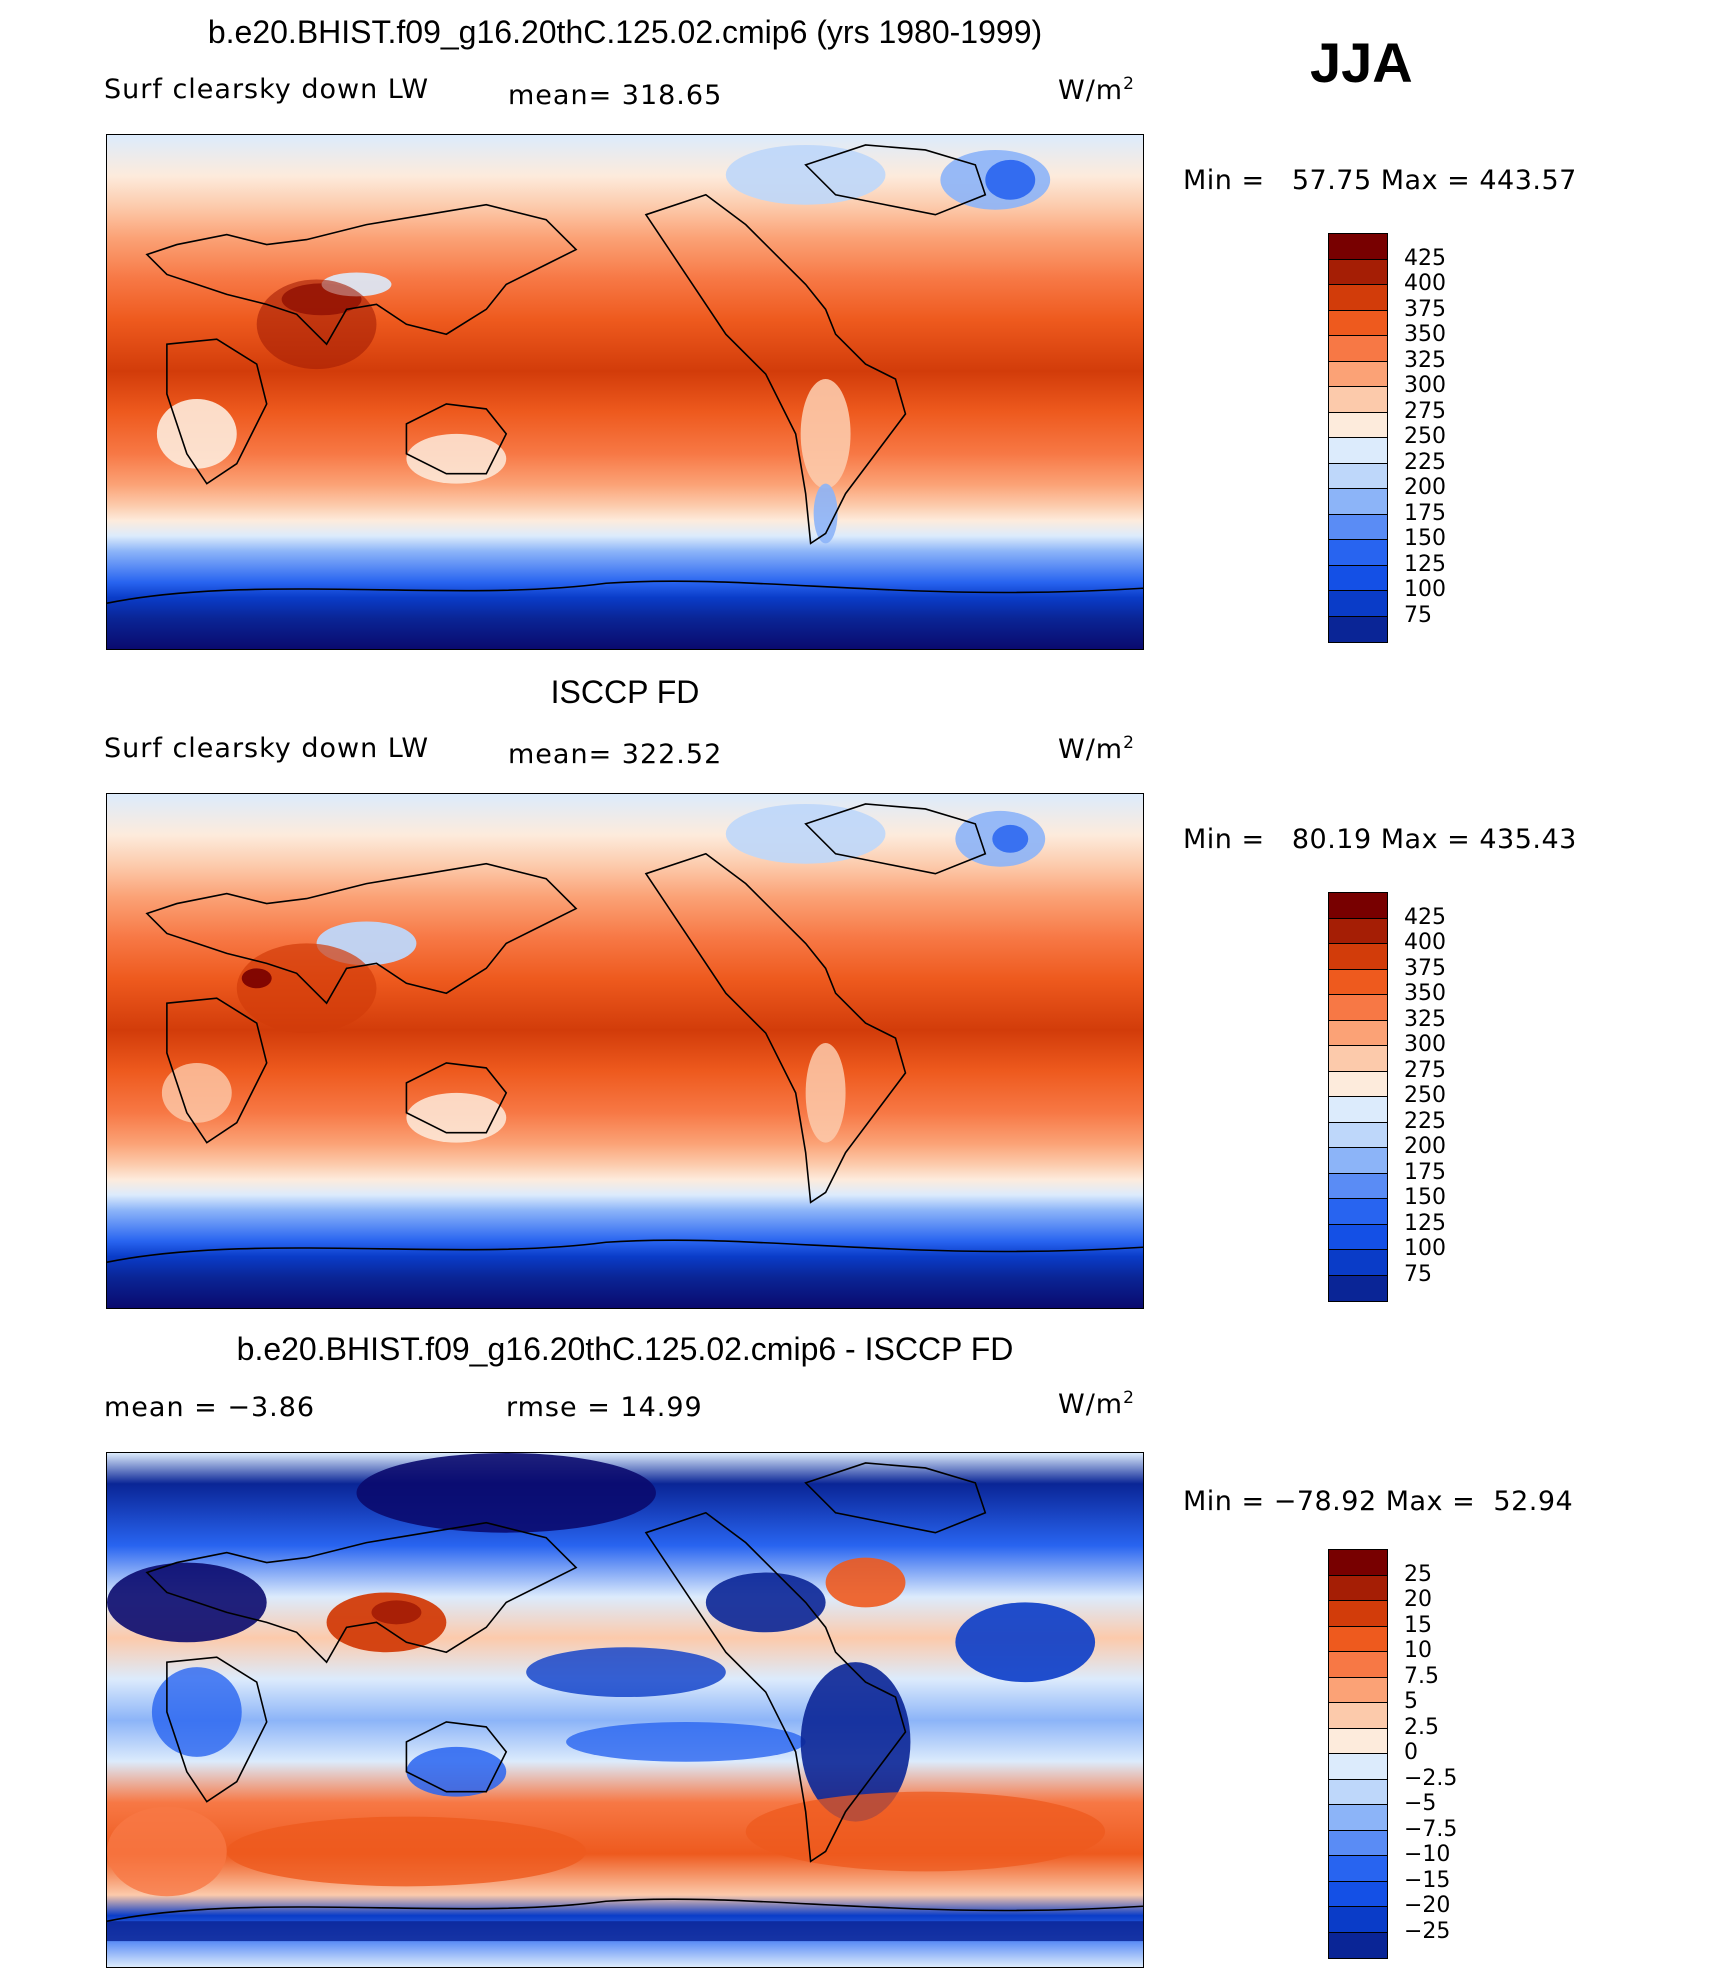 The height and width of the screenshot is (1979, 1710). Describe the element at coordinates (1421, 1727) in the screenshot. I see `colorbar-tick-label: 2.5` at that location.